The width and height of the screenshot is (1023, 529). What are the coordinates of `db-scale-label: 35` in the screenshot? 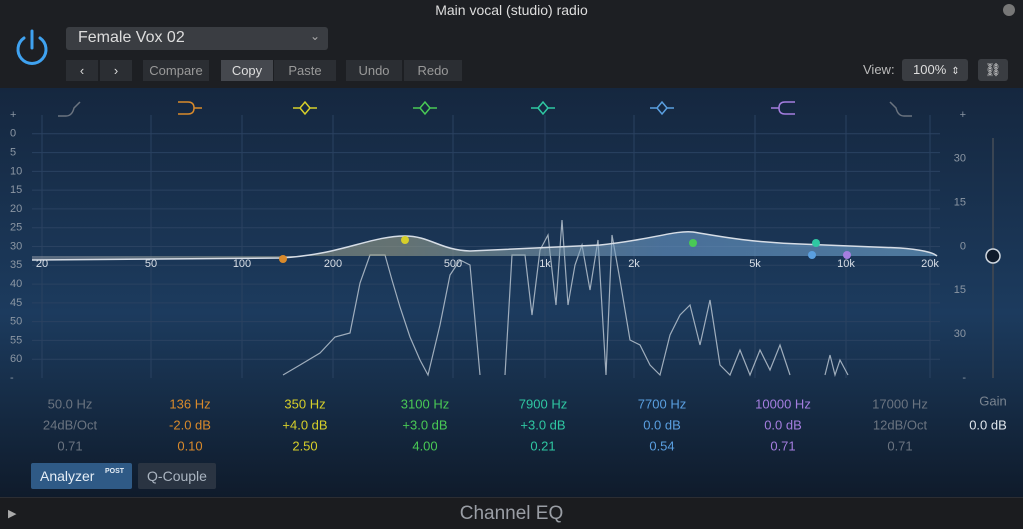 It's located at (16, 265).